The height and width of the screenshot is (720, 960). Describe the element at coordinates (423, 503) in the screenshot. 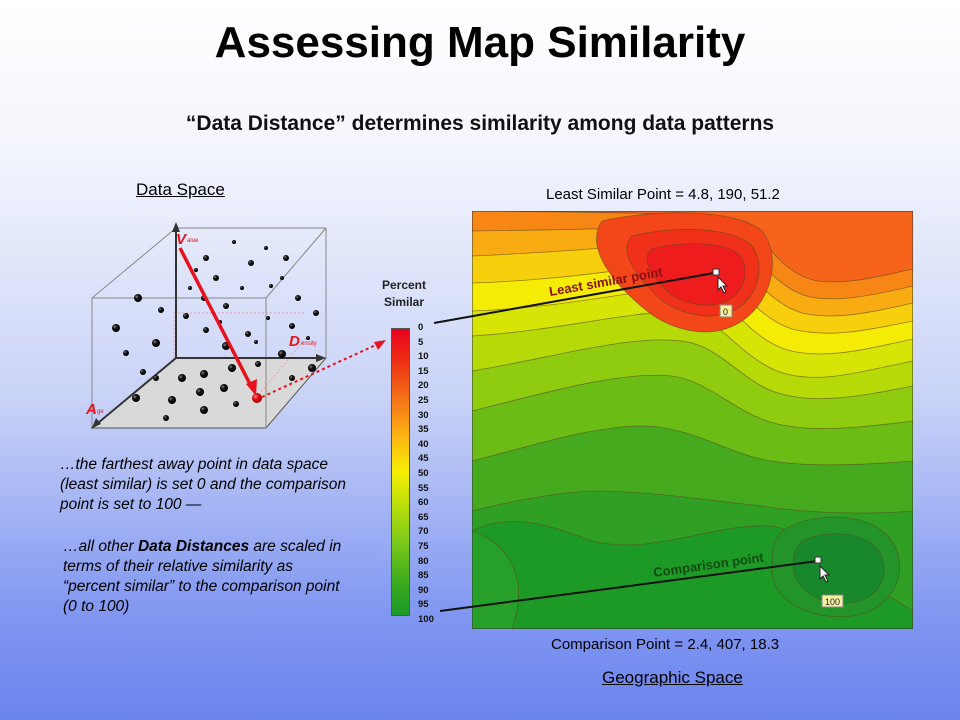

I see `legend-tick-label: 60` at that location.